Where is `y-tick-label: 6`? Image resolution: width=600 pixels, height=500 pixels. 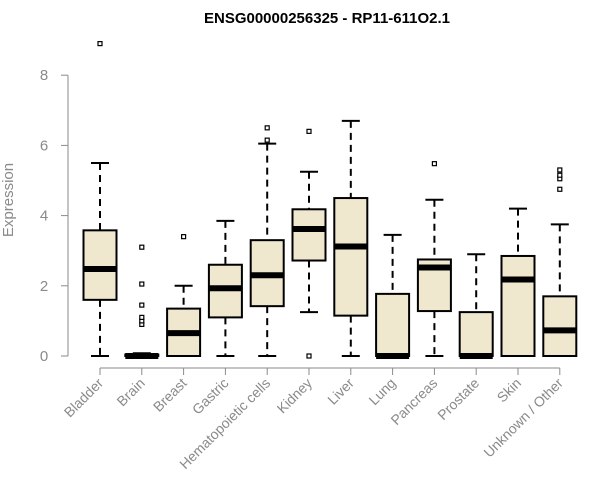
y-tick-label: 6 is located at coordinates (44, 145).